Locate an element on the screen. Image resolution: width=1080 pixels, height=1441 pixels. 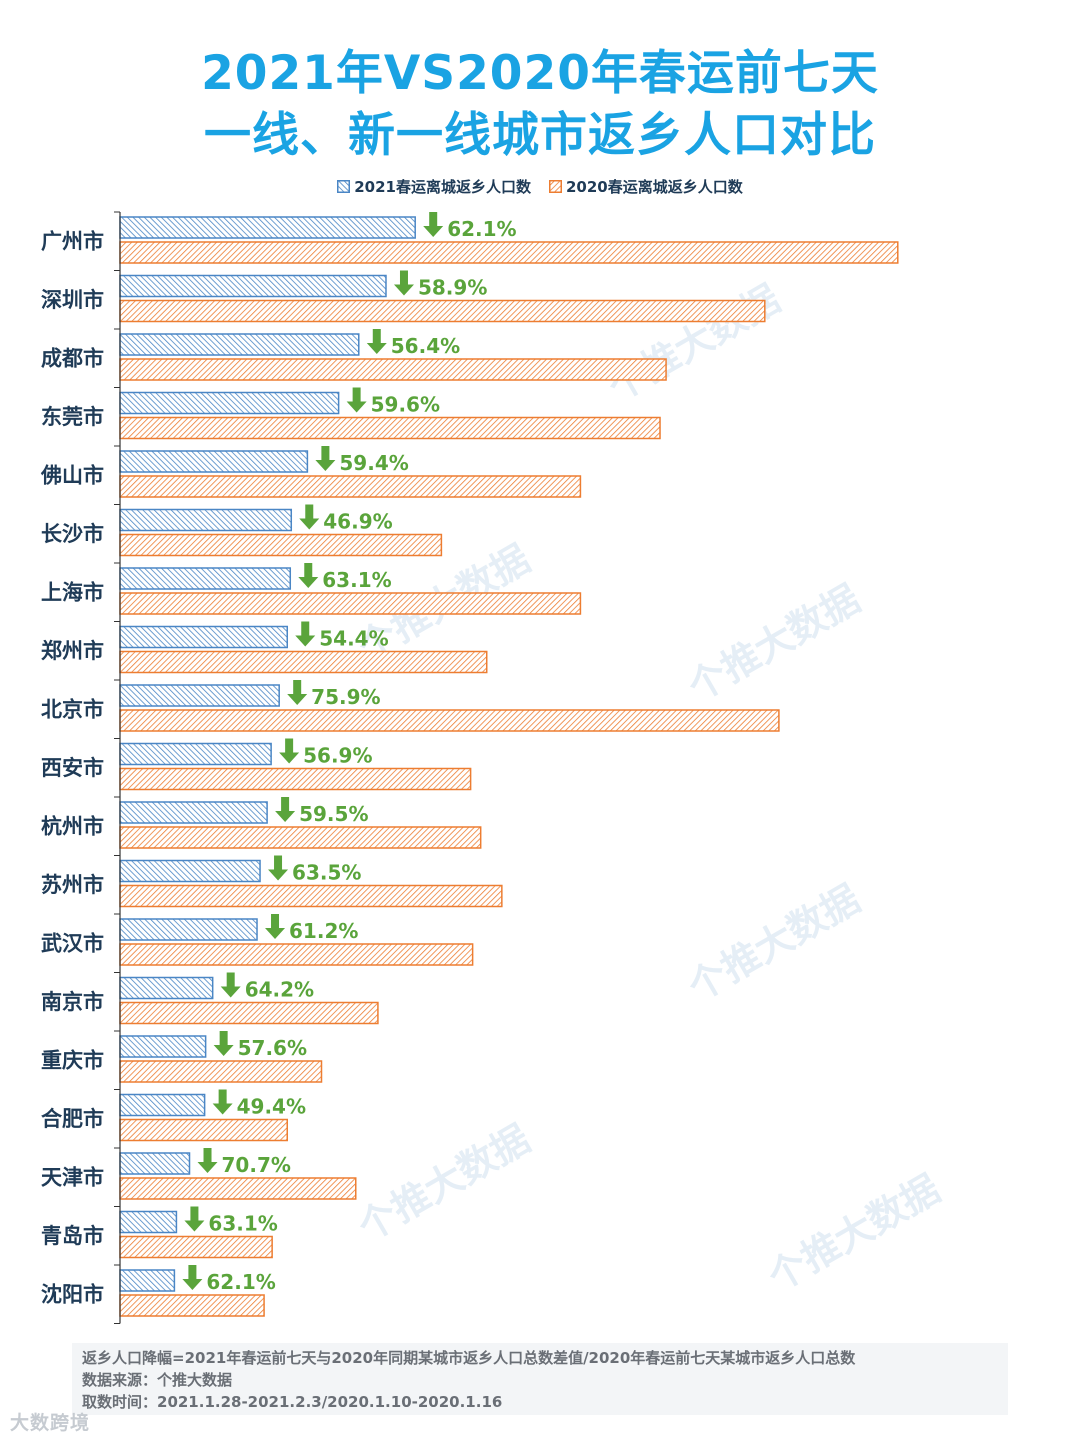
decline-label: 54.4% is located at coordinates (353, 639).